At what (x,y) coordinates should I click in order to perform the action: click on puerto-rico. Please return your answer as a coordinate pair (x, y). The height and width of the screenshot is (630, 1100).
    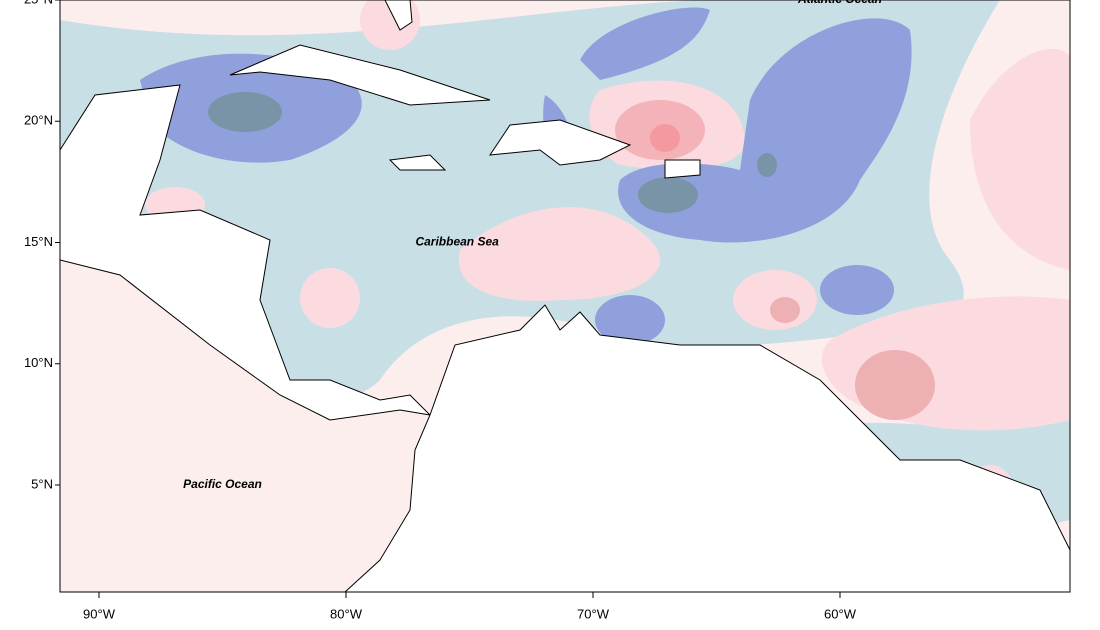
    Looking at the image, I should click on (682, 169).